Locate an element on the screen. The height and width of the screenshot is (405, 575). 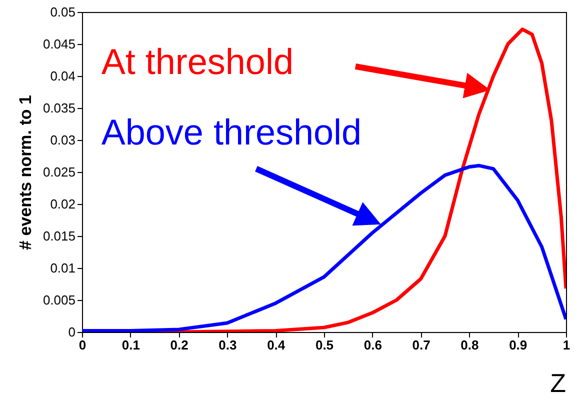
y-tick-label: 0.02 is located at coordinates (63, 204).